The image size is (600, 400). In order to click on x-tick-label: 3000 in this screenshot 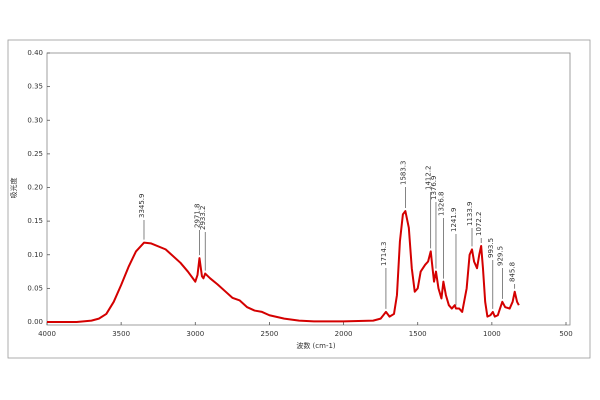, I will do `click(195, 334)`.